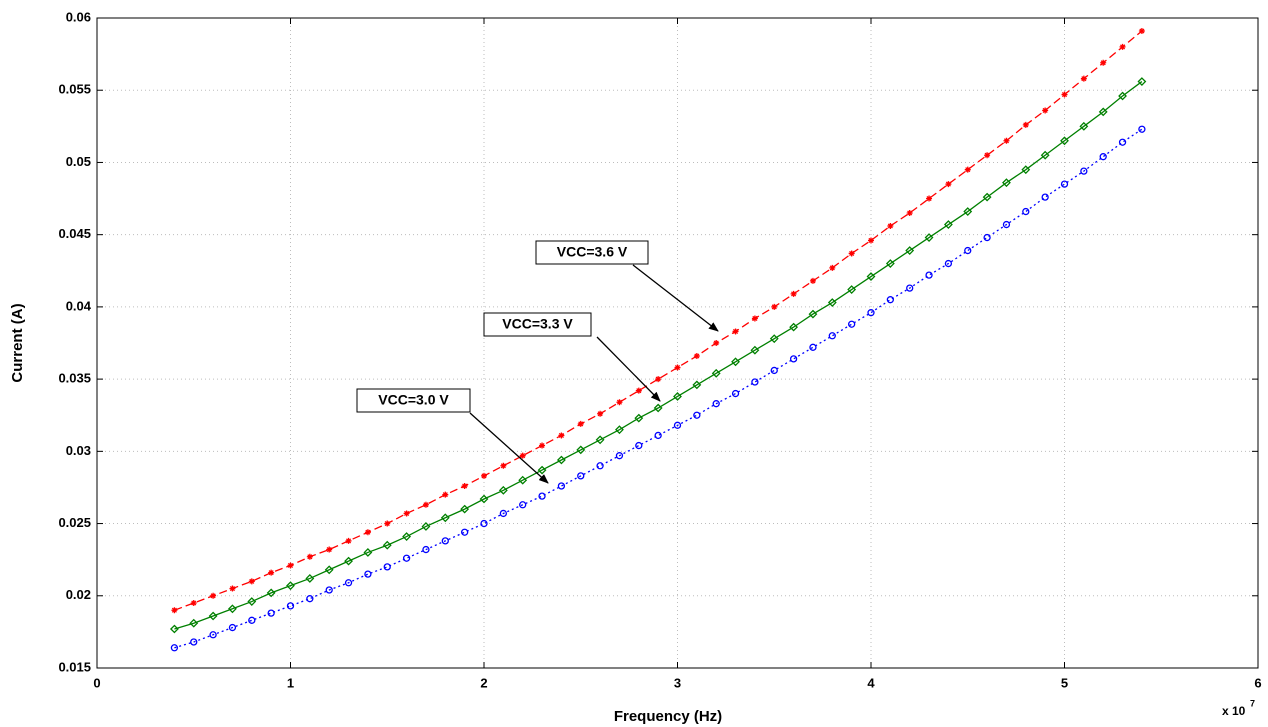 This screenshot has height=727, width=1268. Describe the element at coordinates (78, 450) in the screenshot. I see `y-tick-label: 0.03` at that location.